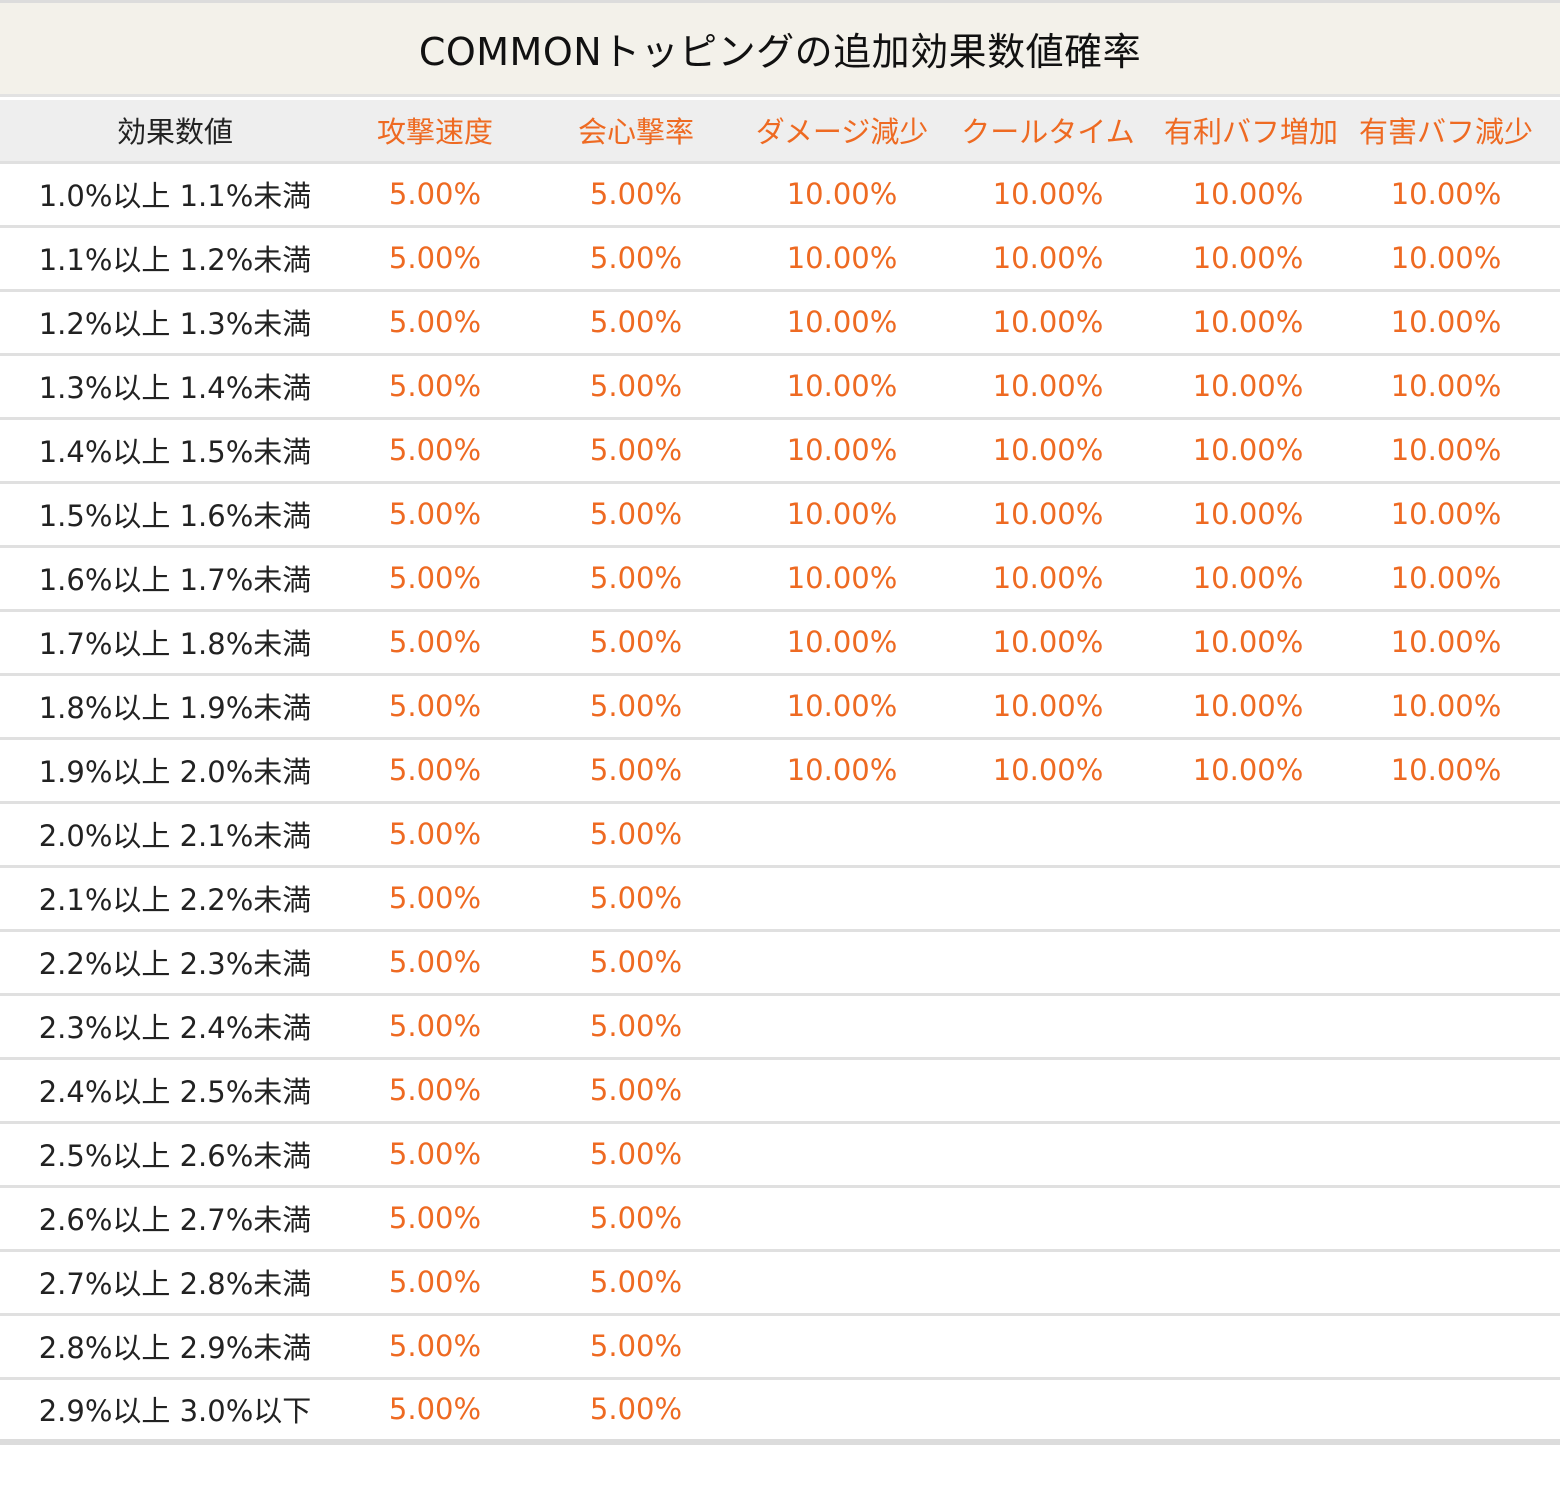  I want to click on range-cell: 2.6%以上 2.7%未満, so click(175, 1220).